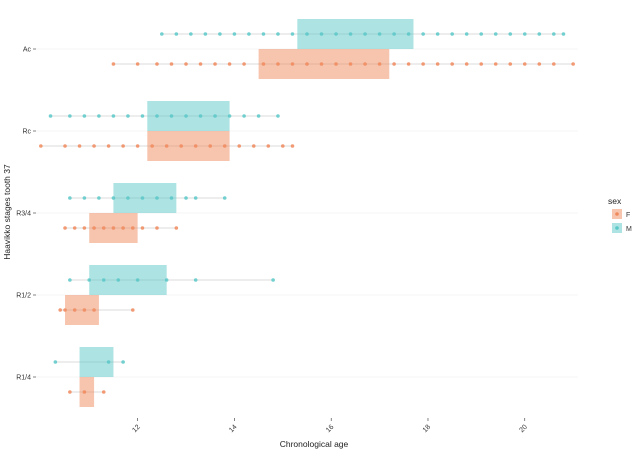 This screenshot has width=640, height=453. I want to click on legend-label-F: F, so click(628, 215).